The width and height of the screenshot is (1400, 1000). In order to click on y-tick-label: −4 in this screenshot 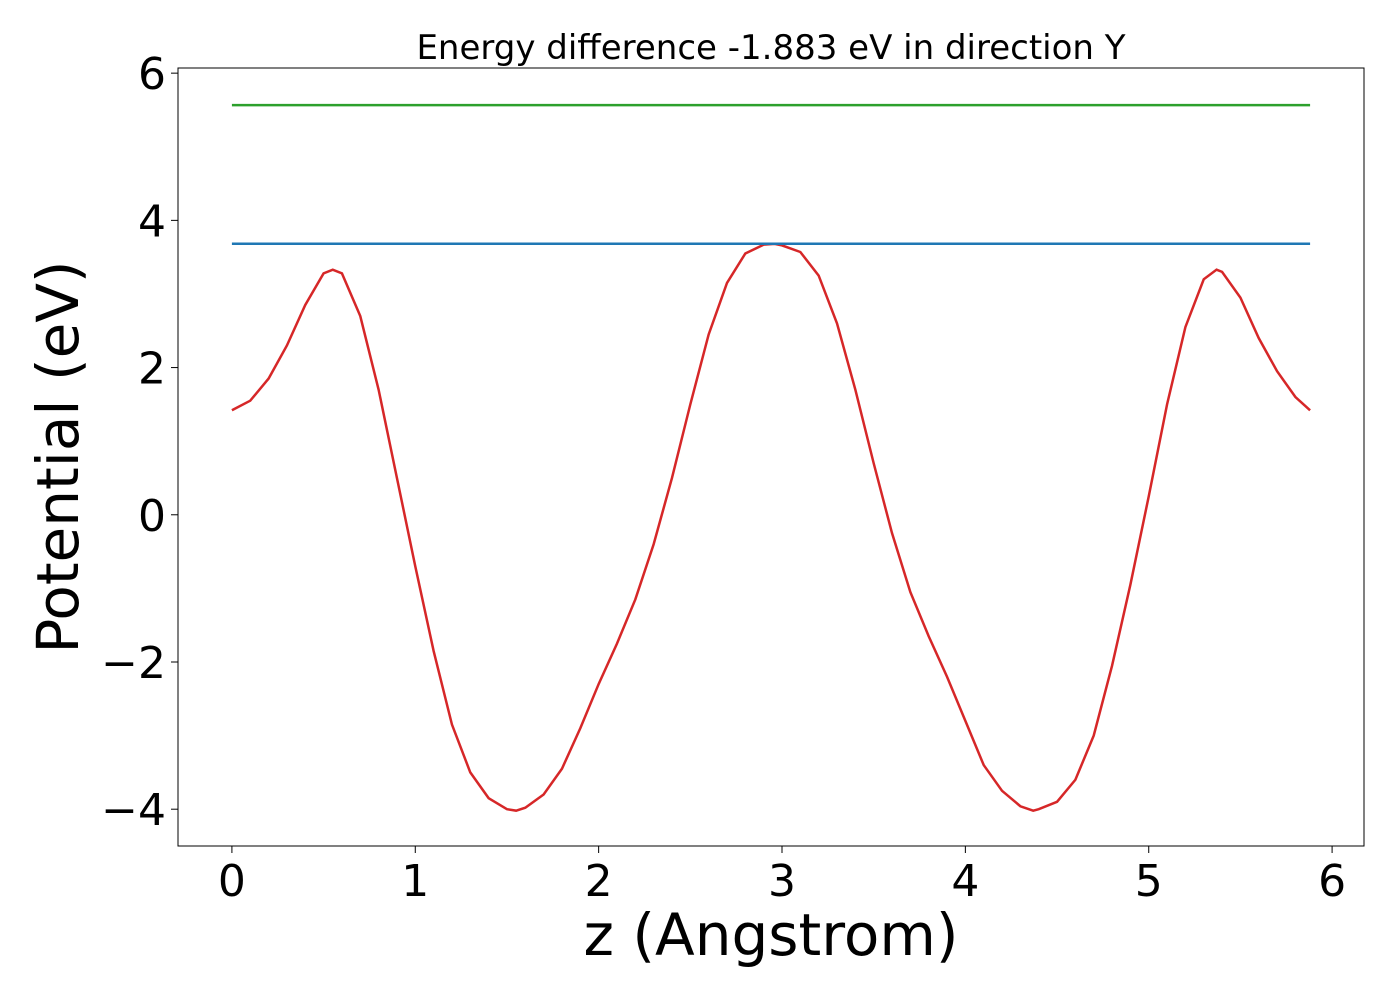, I will do `click(133, 810)`.